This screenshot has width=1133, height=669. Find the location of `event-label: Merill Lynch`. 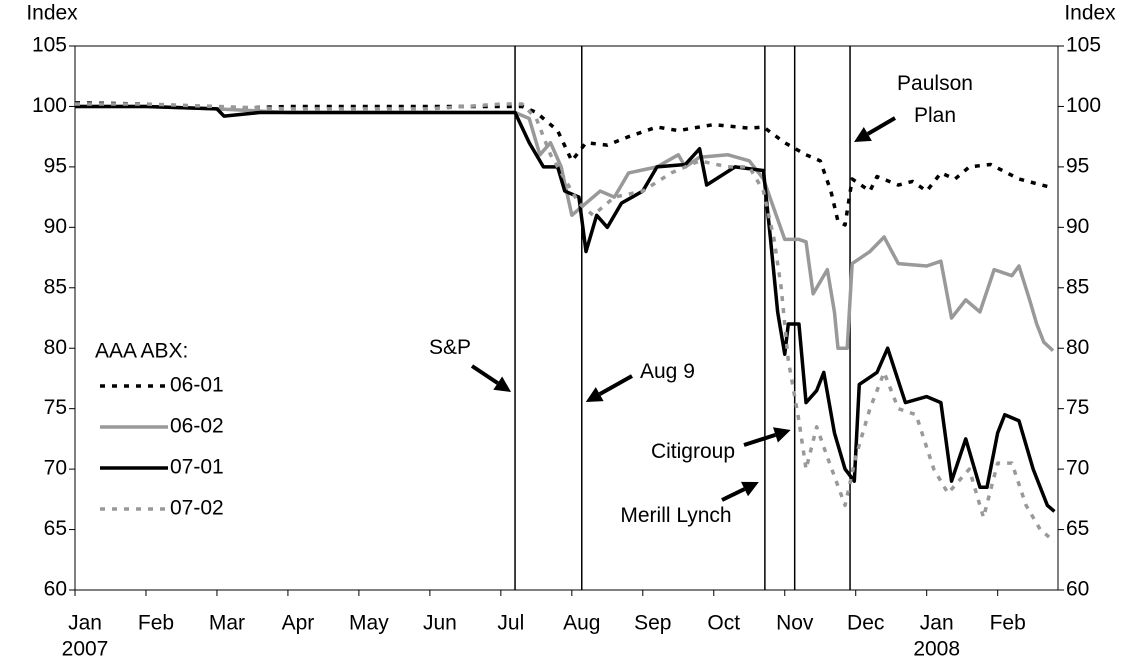

event-label: Merill Lynch is located at coordinates (675, 515).